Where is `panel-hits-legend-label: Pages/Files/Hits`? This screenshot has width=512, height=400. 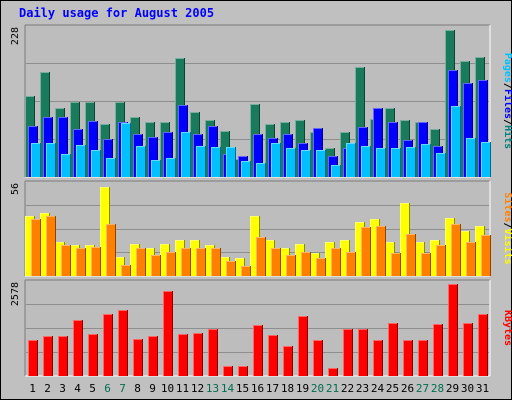
panel-hits-legend-label: Pages/Files/Hits is located at coordinates (507, 101).